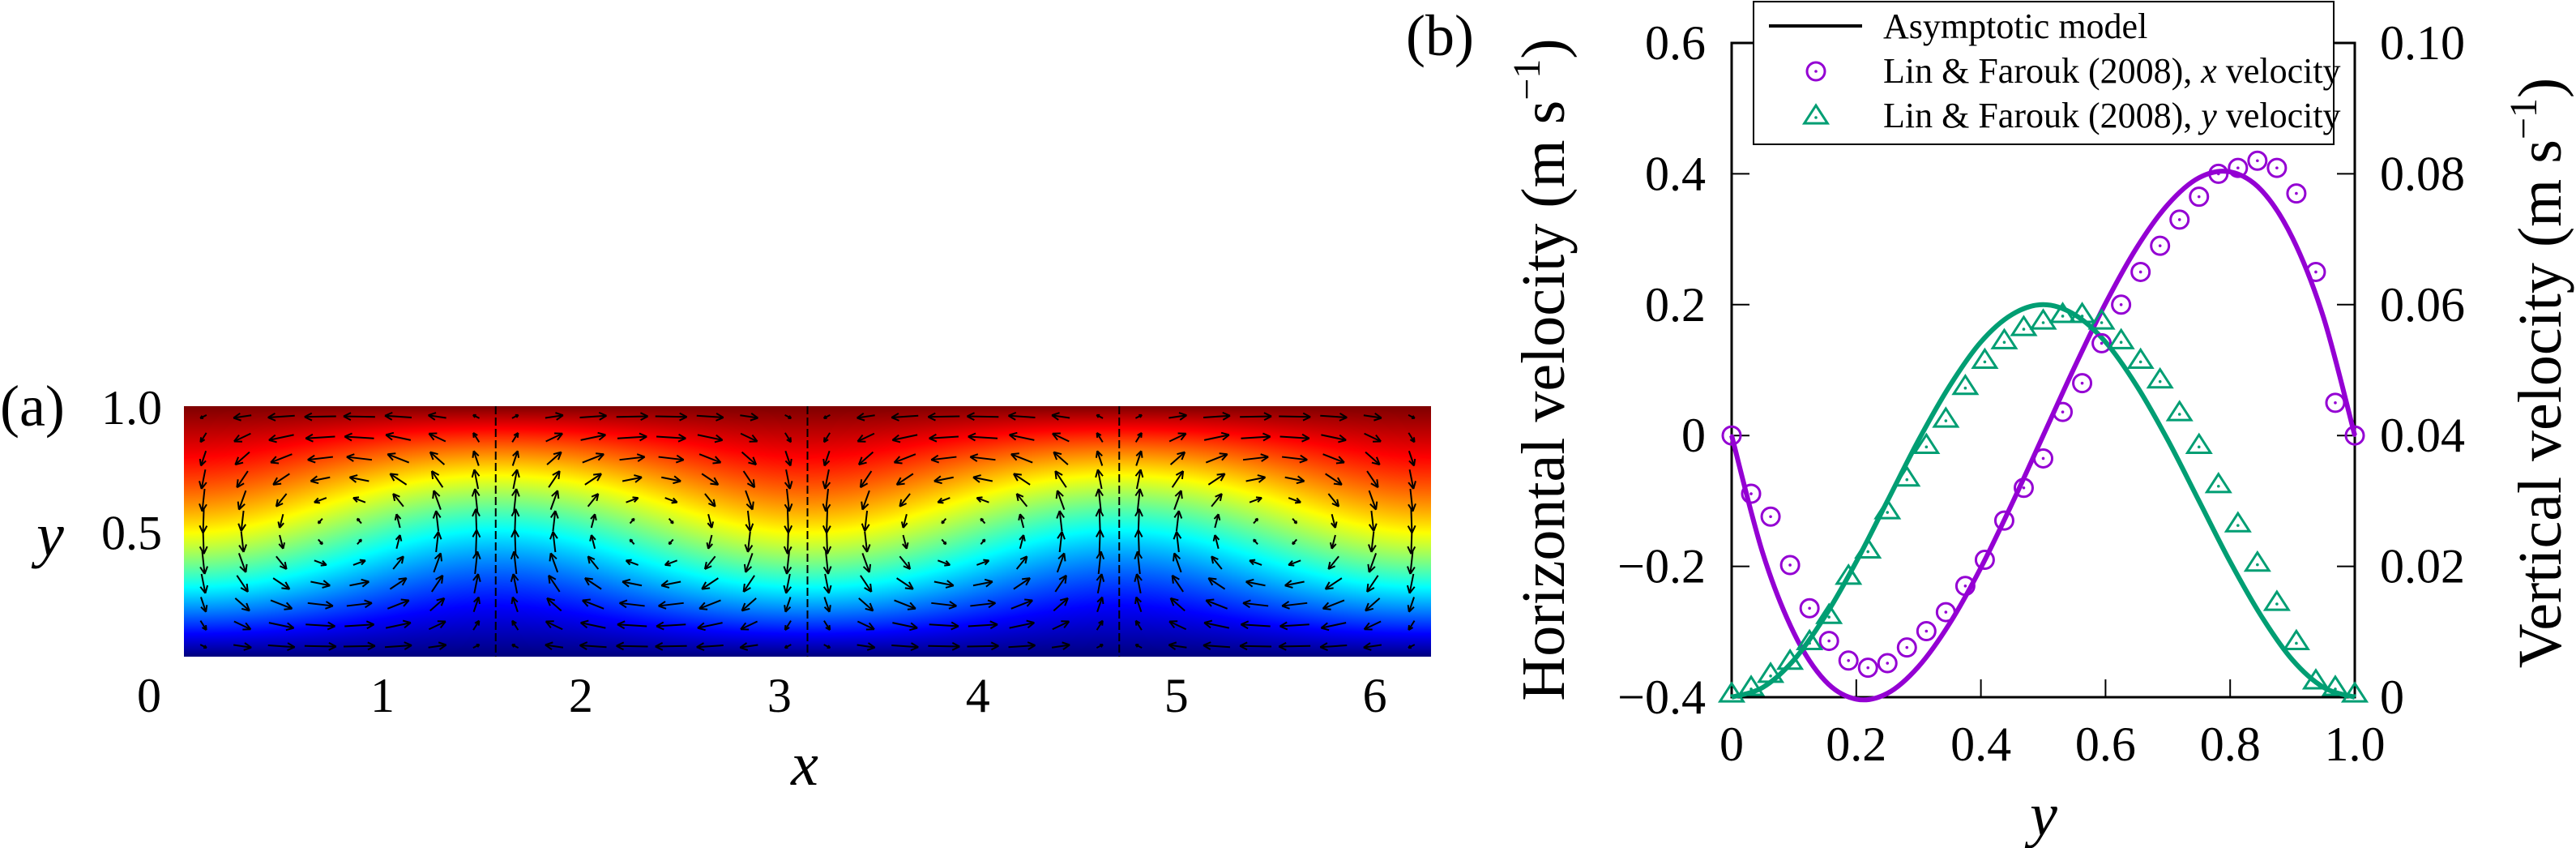 The height and width of the screenshot is (848, 2576). I want to click on panel-b-xlabel: y, so click(2040, 814).